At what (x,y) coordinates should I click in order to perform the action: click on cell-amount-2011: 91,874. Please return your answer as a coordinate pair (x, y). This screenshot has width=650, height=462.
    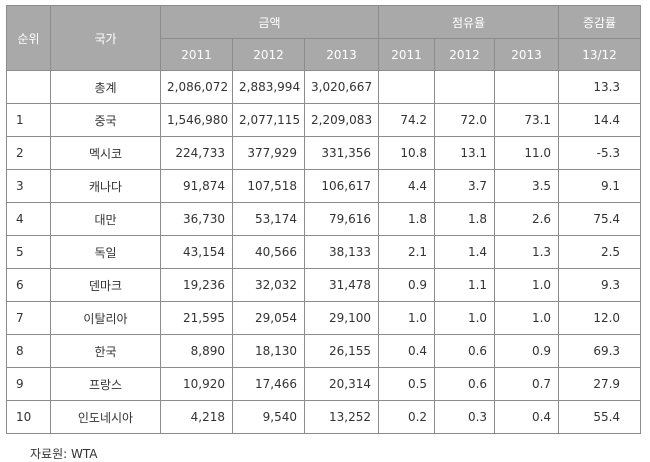
    Looking at the image, I should click on (196, 186).